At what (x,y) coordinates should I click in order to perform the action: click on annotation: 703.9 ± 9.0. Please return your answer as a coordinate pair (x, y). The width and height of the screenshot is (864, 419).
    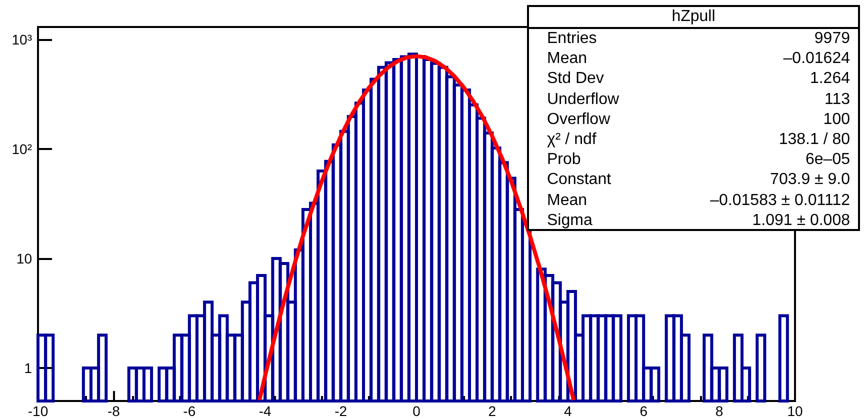
    Looking at the image, I should click on (810, 180).